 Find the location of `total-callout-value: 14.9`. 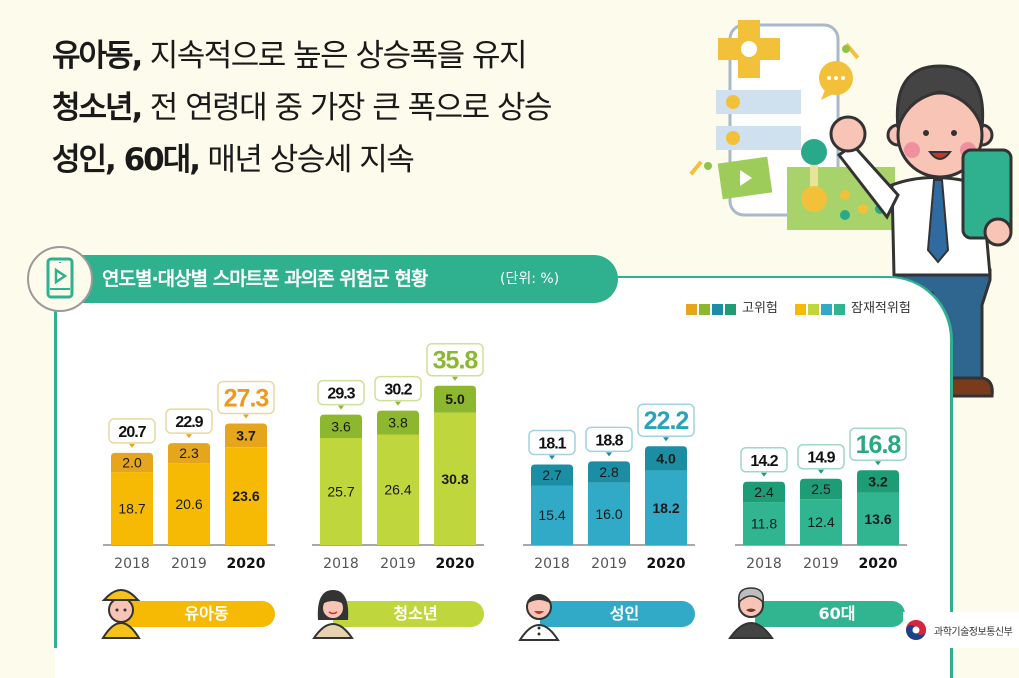

total-callout-value: 14.9 is located at coordinates (821, 458).